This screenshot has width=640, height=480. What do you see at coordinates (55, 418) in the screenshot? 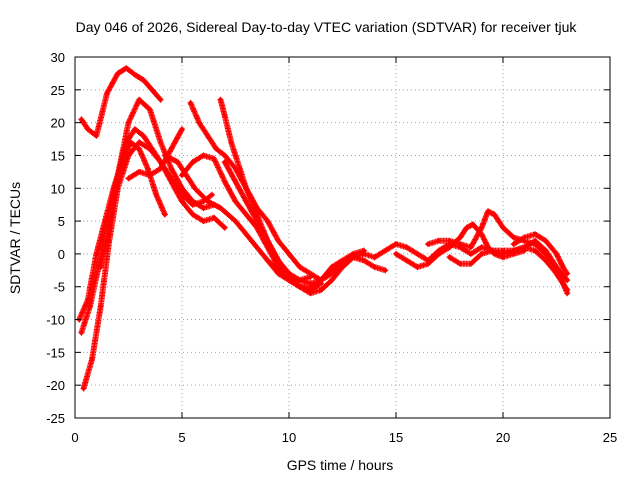
I see `y-tick-label: -25` at bounding box center [55, 418].